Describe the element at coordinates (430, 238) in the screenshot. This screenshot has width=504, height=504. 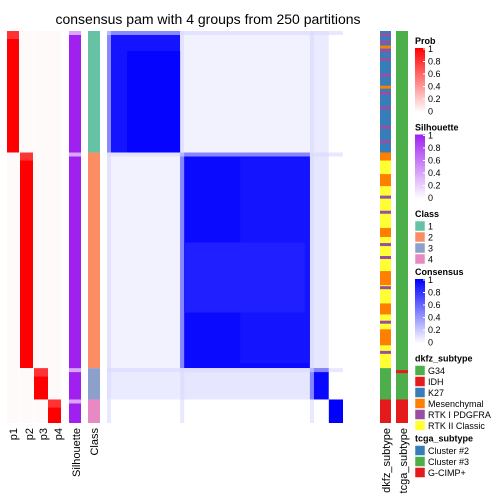
I see `legend-item-label: 2` at that location.